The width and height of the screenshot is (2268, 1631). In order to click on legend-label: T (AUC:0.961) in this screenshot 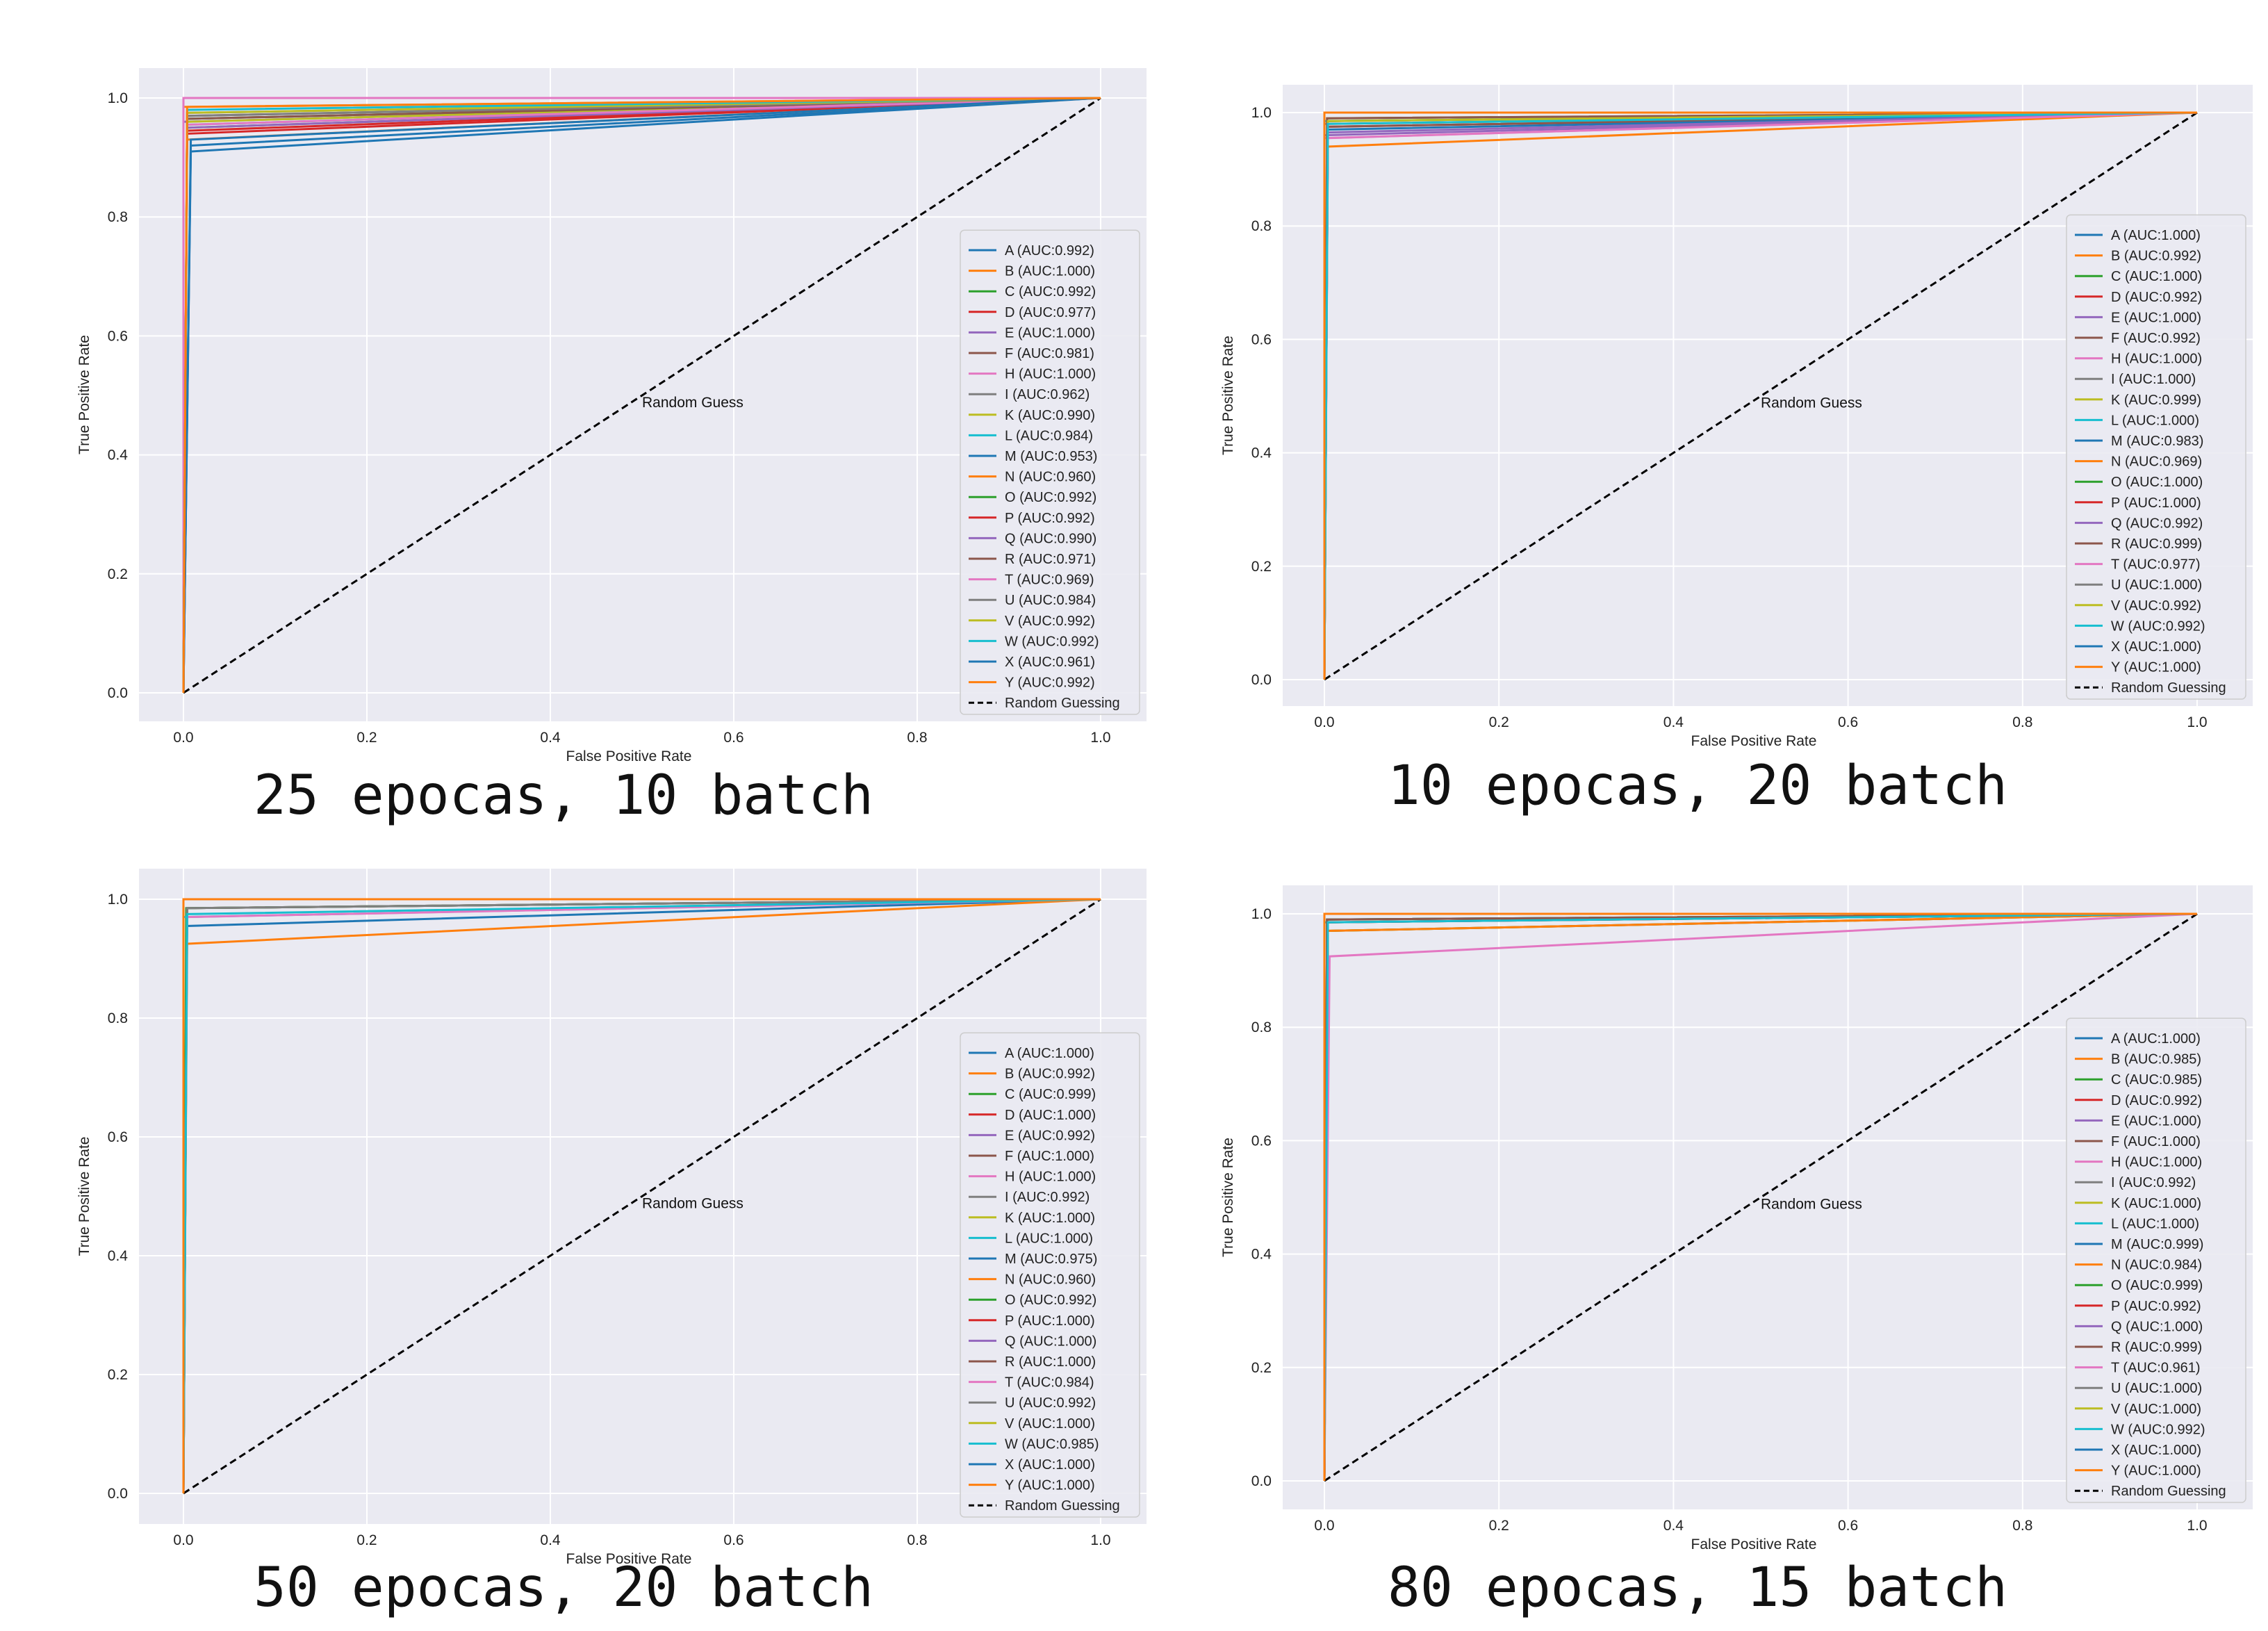, I will do `click(2156, 1368)`.